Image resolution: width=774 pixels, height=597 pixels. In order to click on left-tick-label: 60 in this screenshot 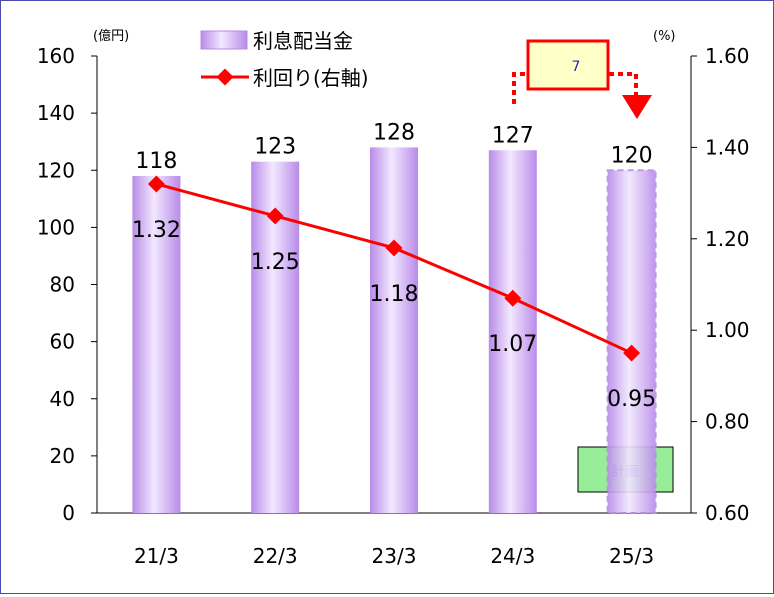, I will do `click(62, 342)`.